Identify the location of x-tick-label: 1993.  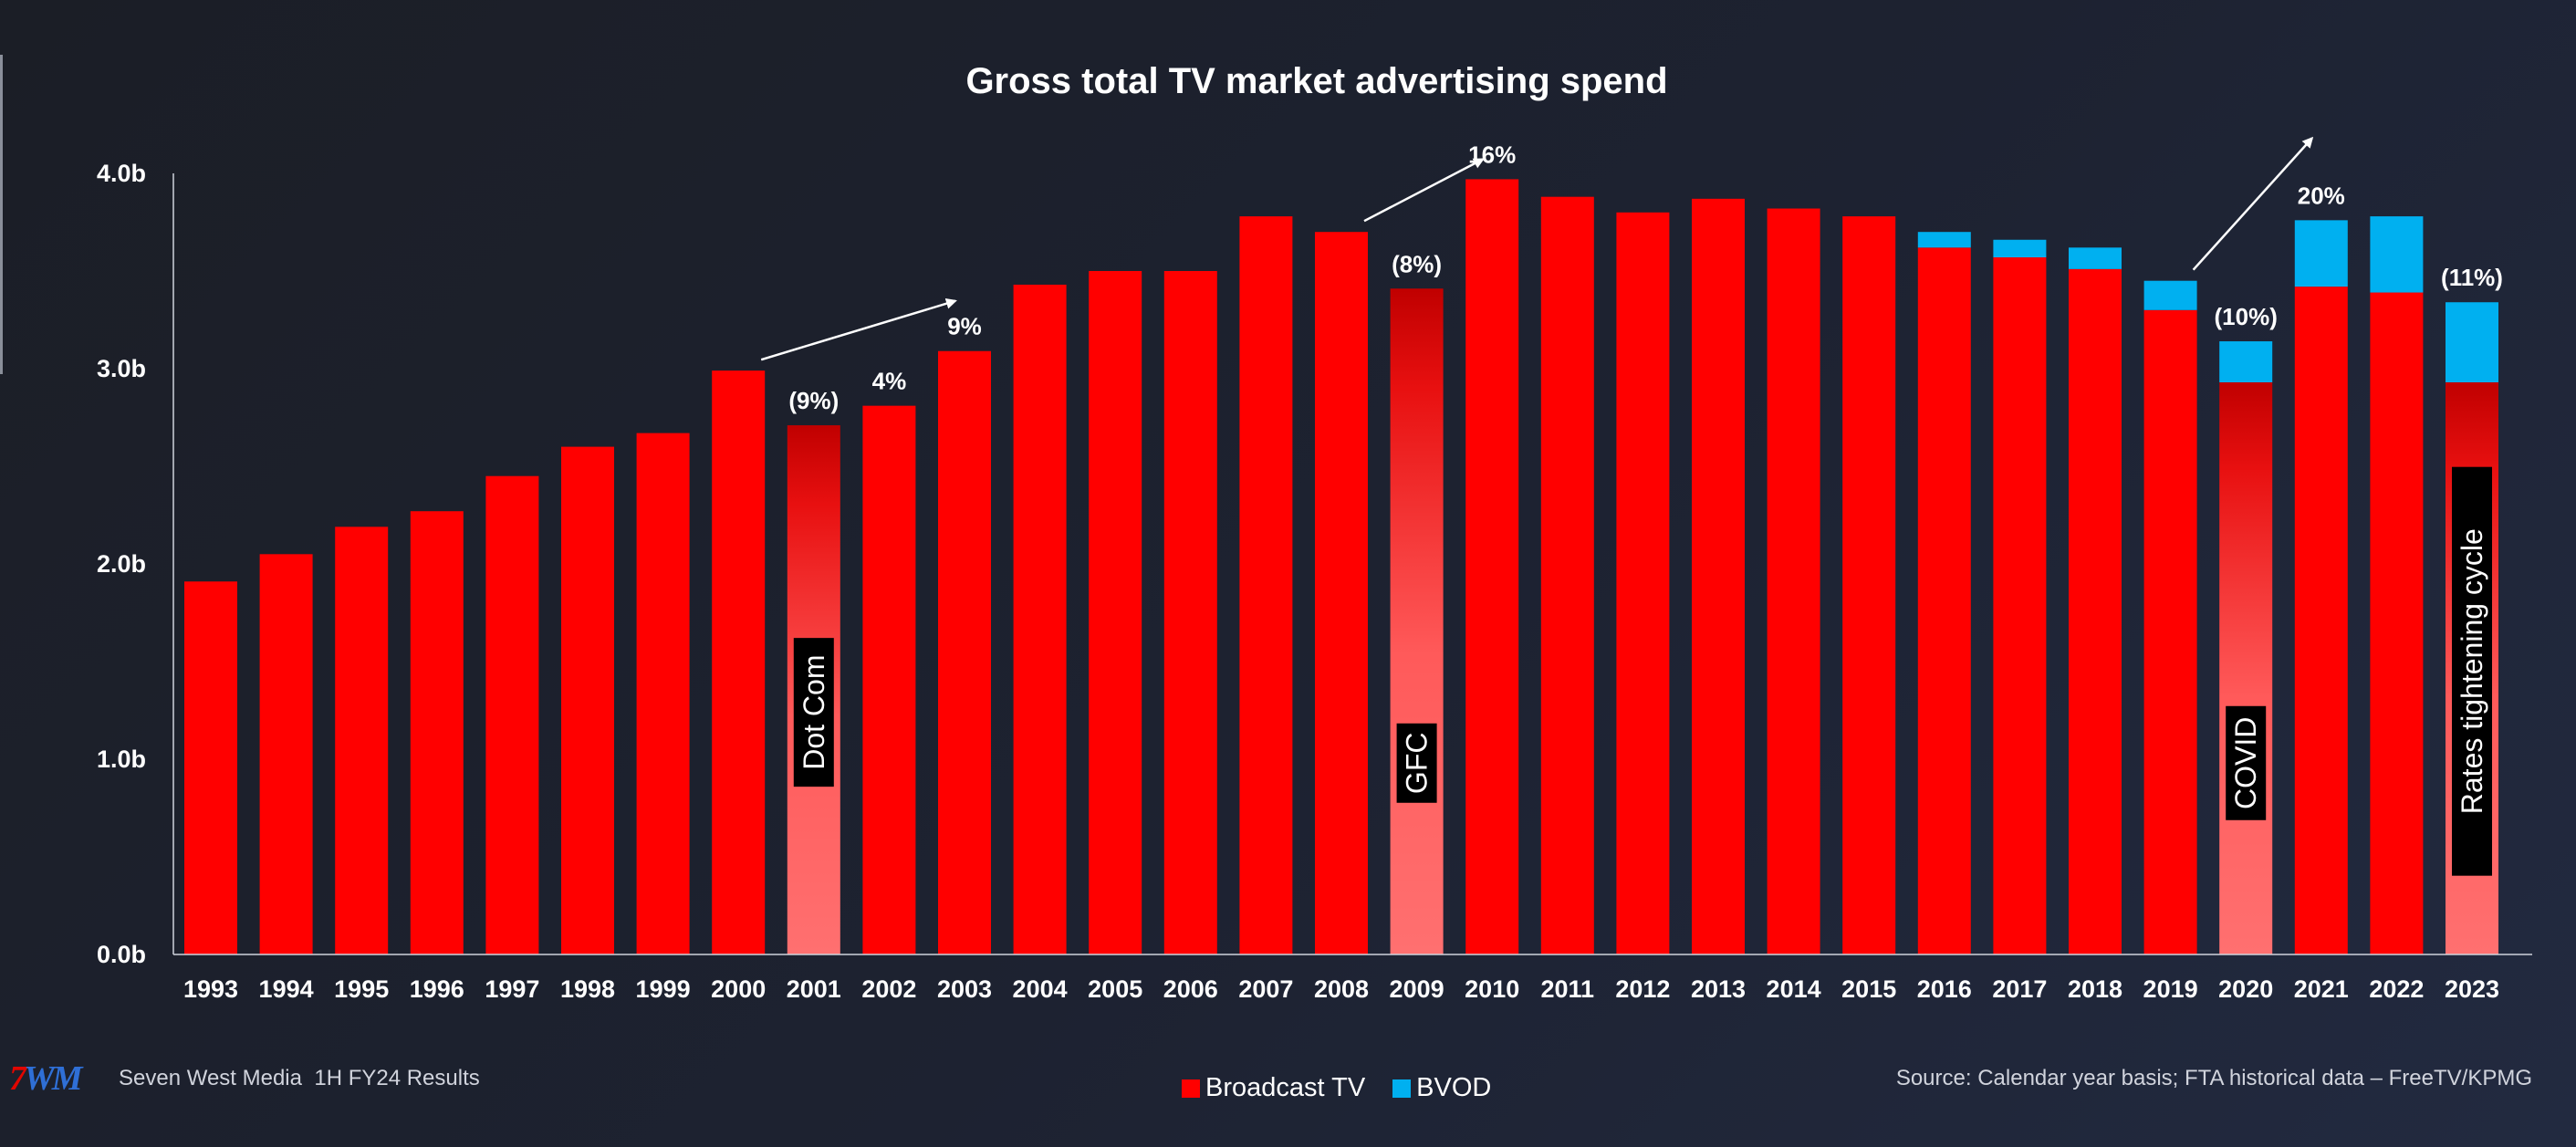
(210, 989).